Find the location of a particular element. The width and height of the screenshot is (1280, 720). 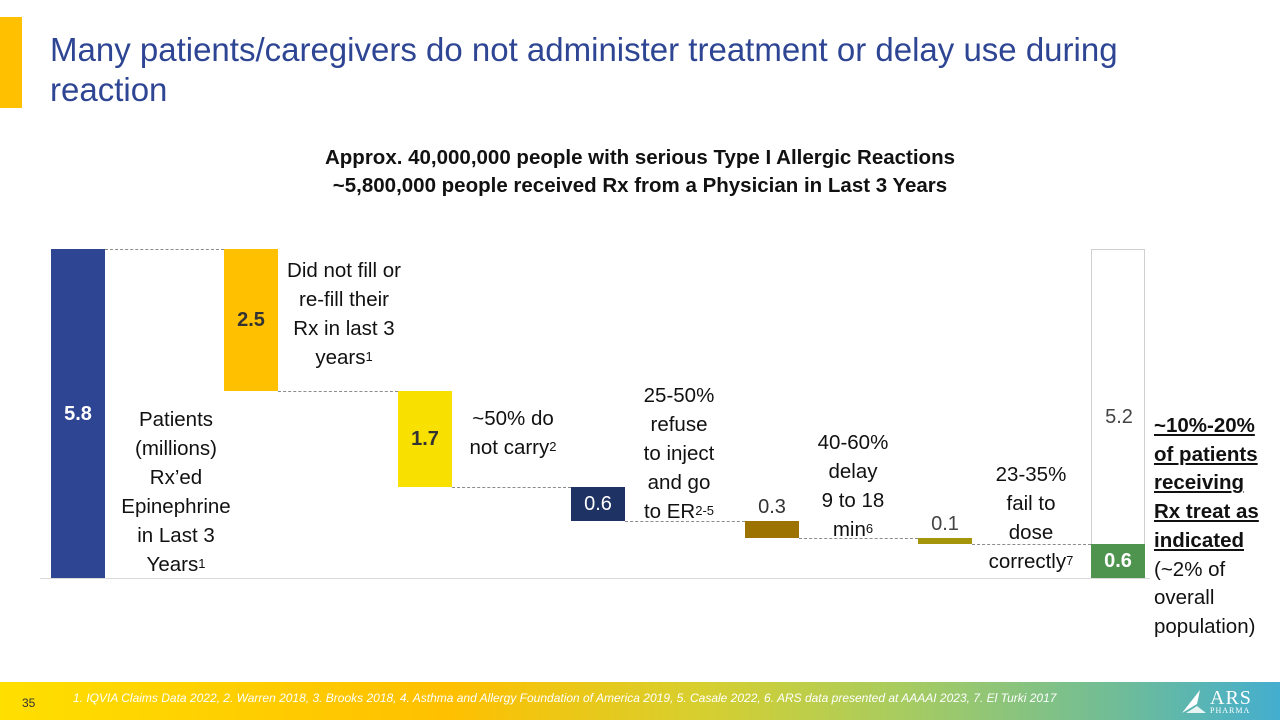

annotation-line: in Last 3 is located at coordinates (176, 535).